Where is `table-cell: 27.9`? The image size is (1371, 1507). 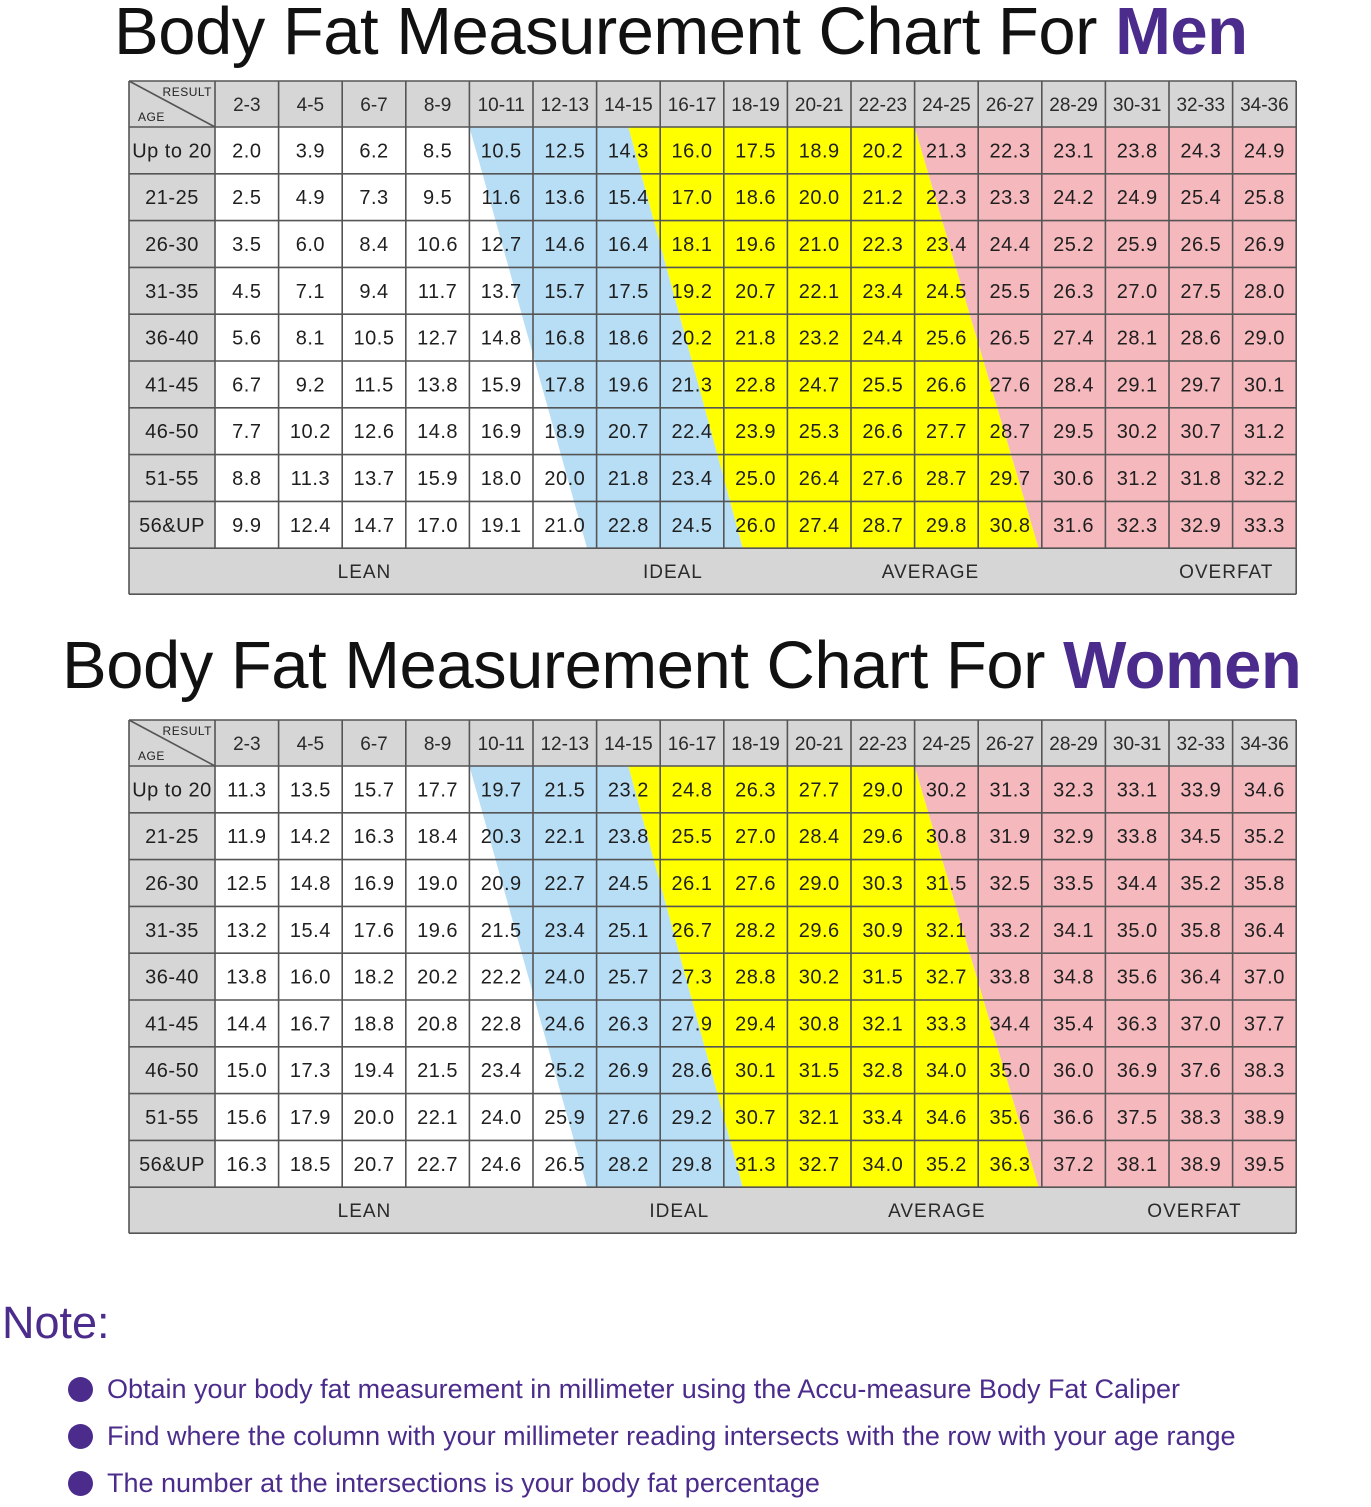 table-cell: 27.9 is located at coordinates (692, 1024).